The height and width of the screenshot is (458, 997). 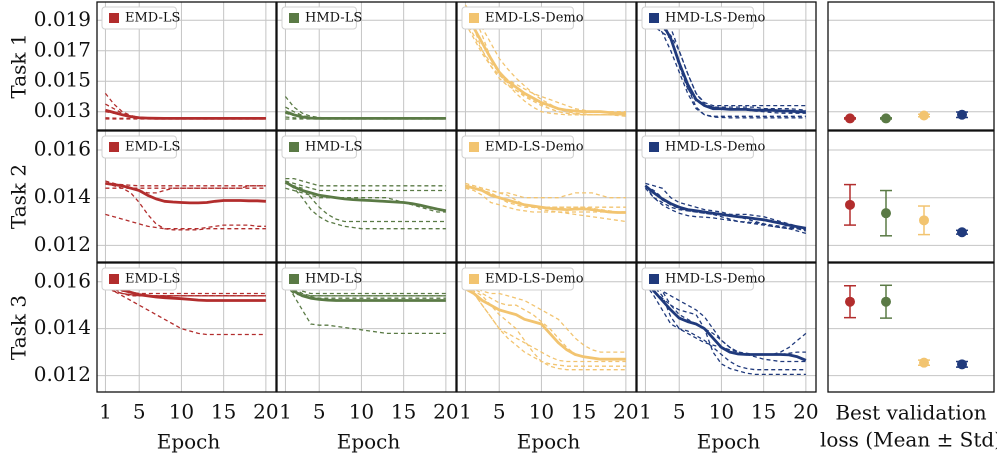 What do you see at coordinates (62, 196) in the screenshot?
I see `y-tick-label: 0.014` at bounding box center [62, 196].